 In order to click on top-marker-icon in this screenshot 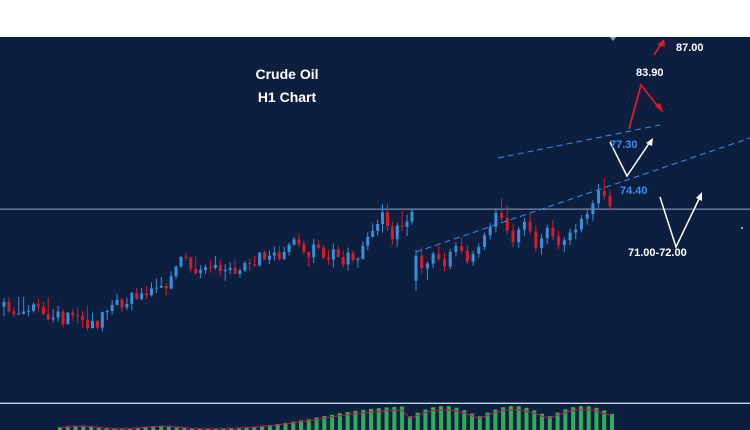, I will do `click(613, 39)`.